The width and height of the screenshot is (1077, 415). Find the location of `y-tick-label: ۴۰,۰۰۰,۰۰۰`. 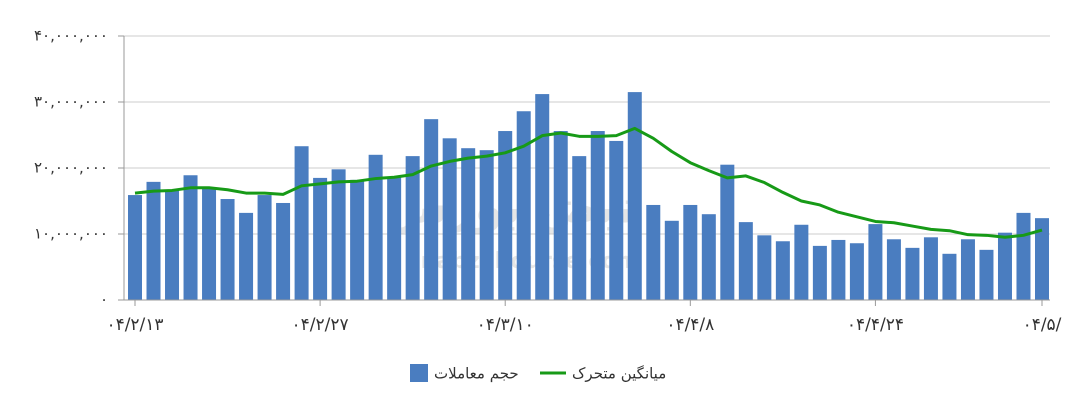

y-tick-label: ۴۰,۰۰۰,۰۰۰ is located at coordinates (71, 36).